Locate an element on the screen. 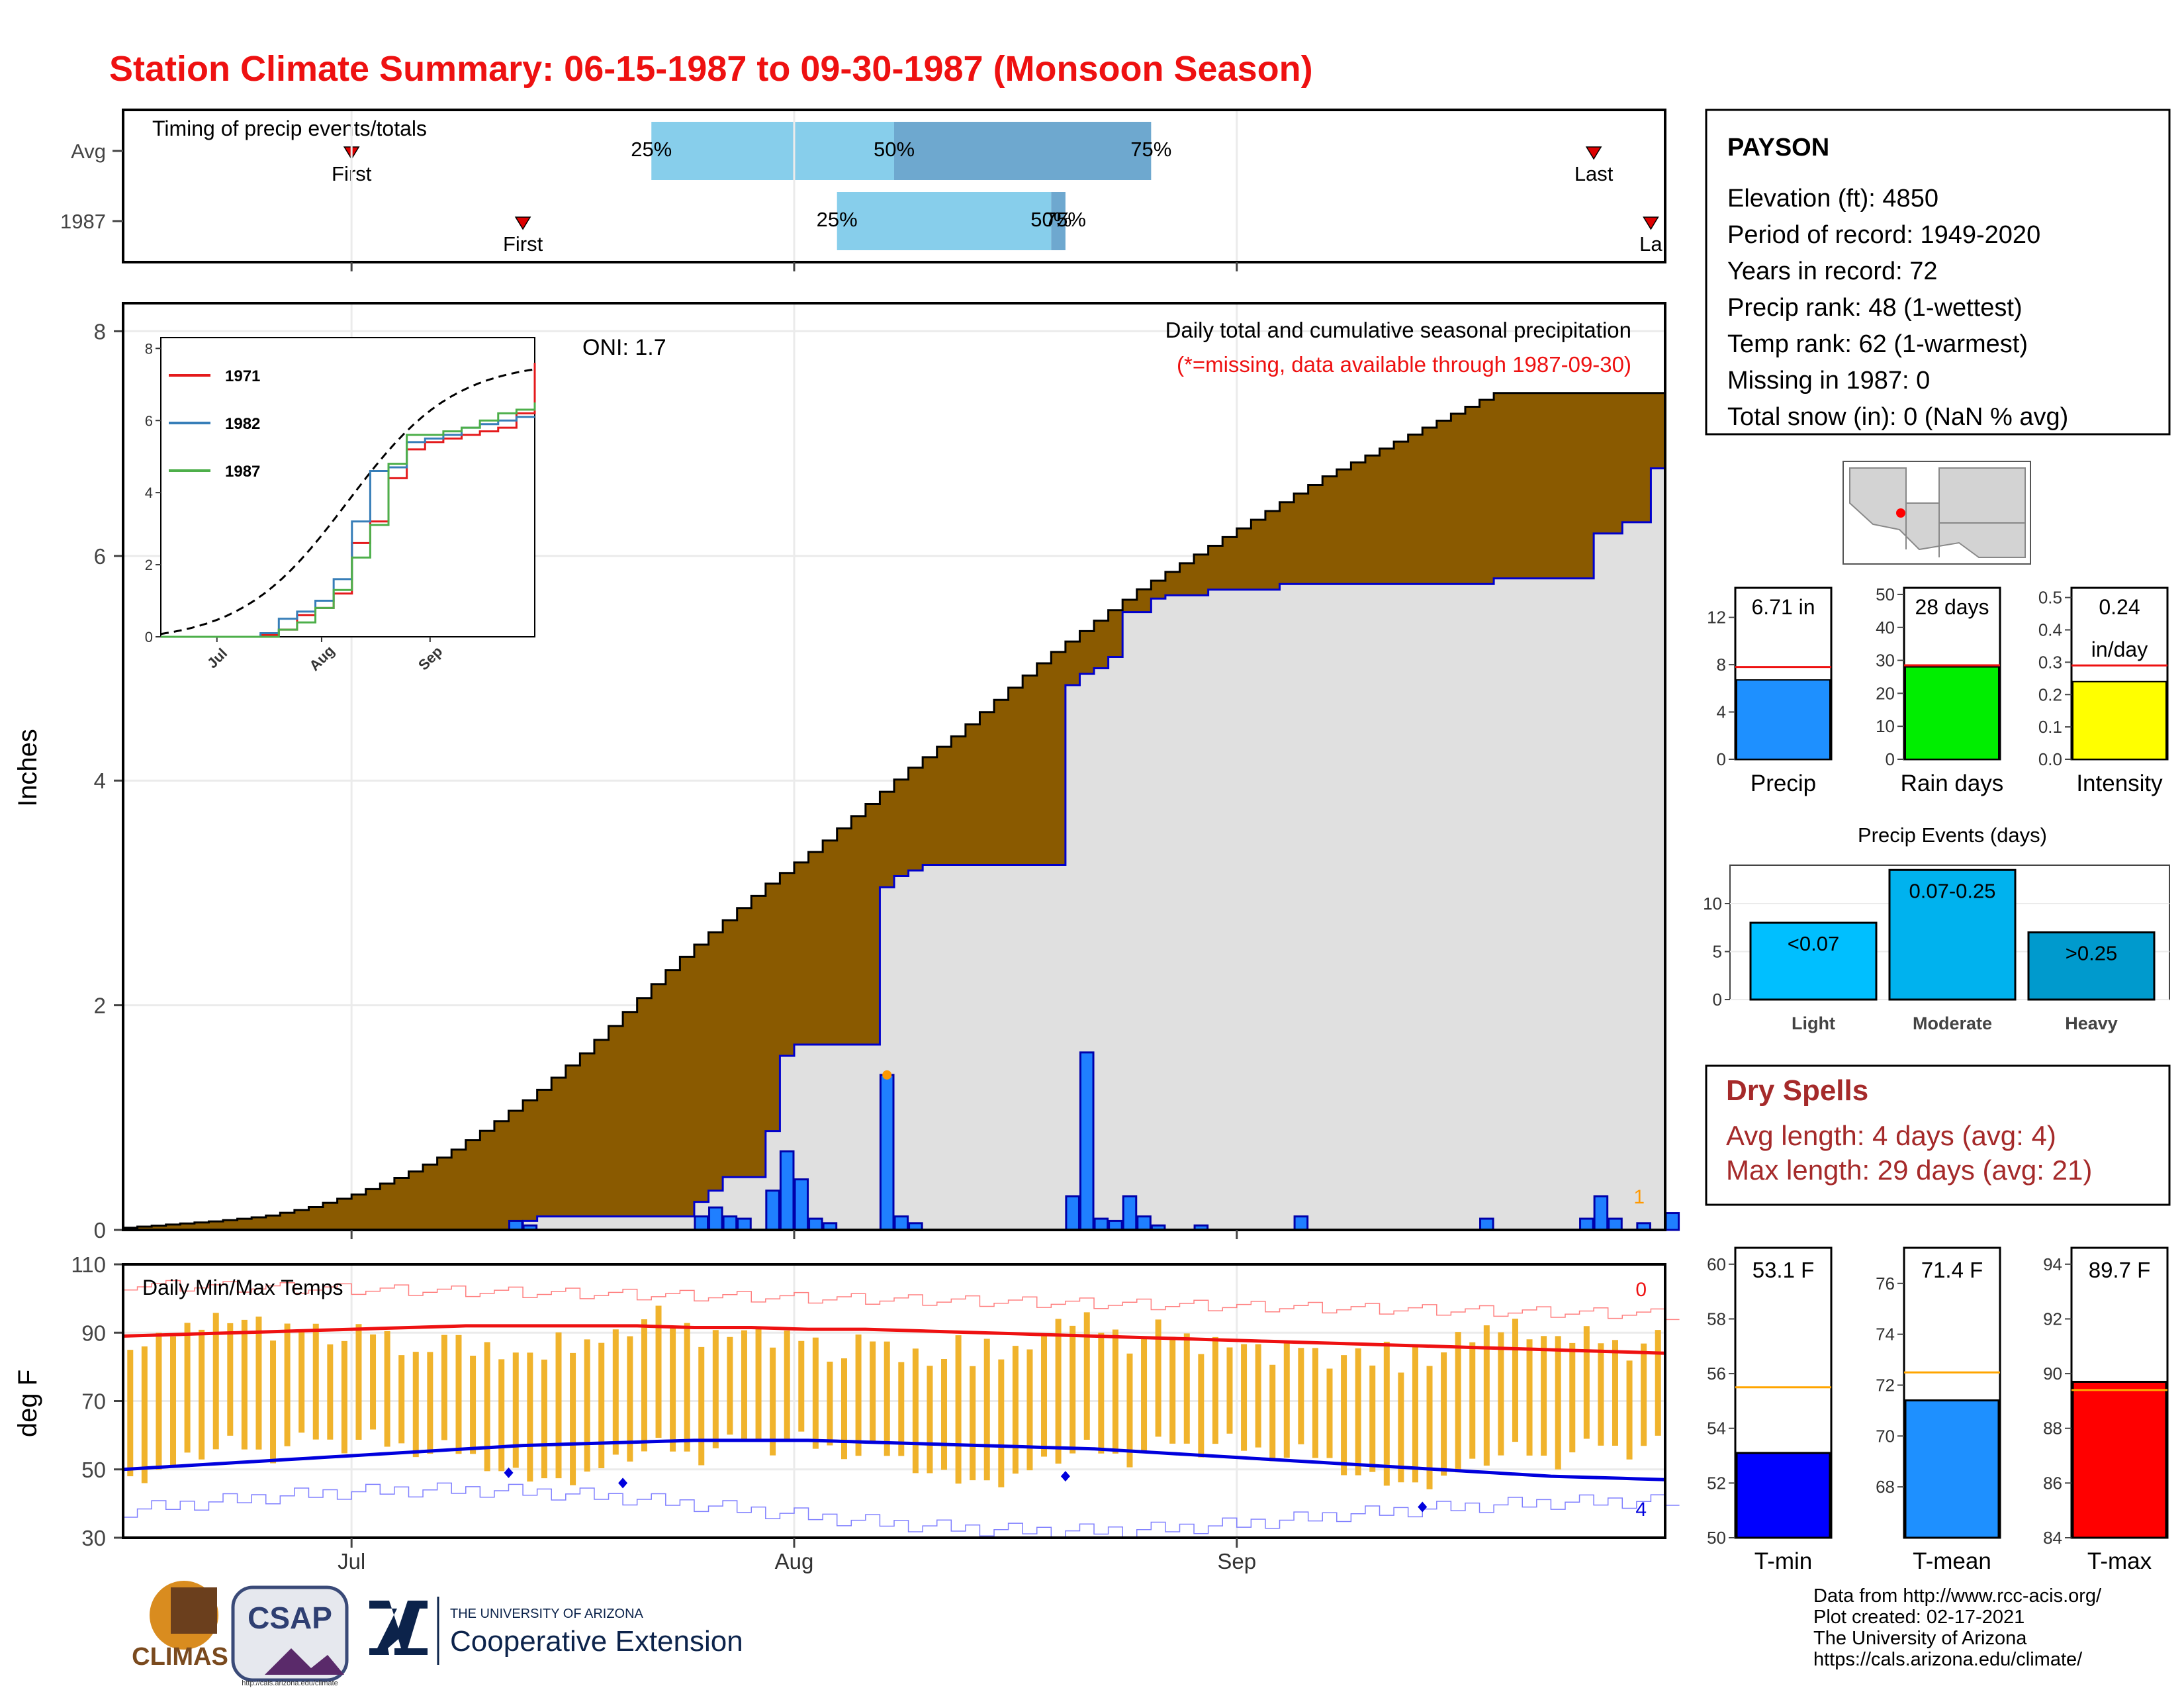 This screenshot has width=2184, height=1688. y-tick-label: 0 is located at coordinates (100, 1230).